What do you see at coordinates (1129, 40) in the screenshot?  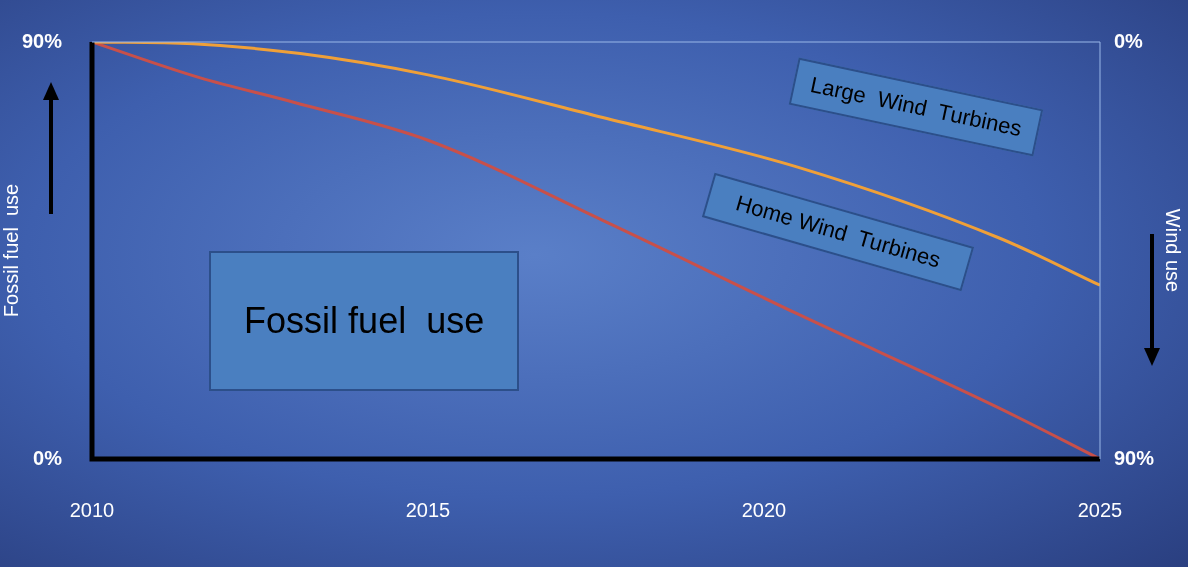 I see `y2-tick-label: 0%` at bounding box center [1129, 40].